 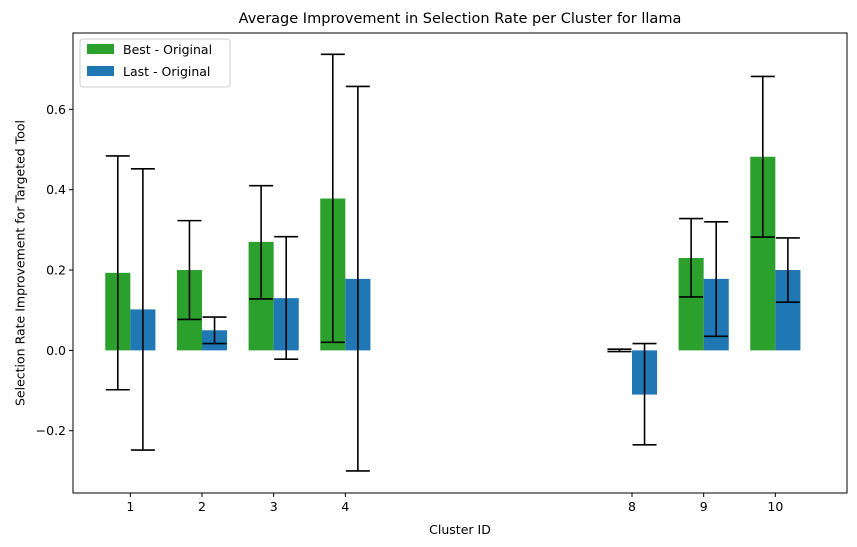 I want to click on y-tick-label-1: 0.0, so click(x=56, y=350).